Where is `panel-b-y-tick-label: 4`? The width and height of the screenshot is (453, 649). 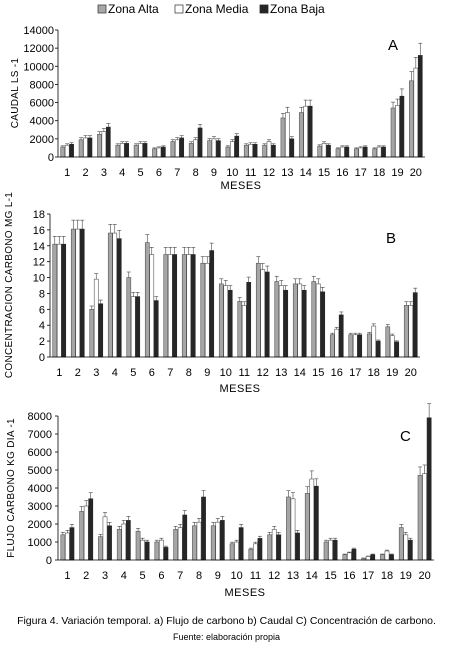 panel-b-y-tick-label: 4 is located at coordinates (42, 326).